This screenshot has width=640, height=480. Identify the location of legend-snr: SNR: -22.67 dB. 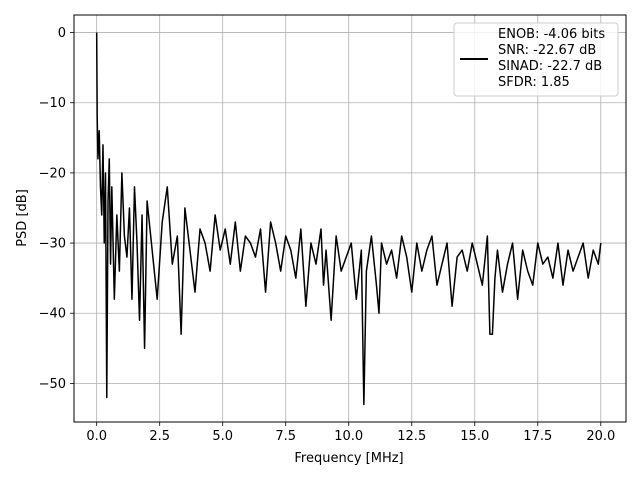
(547, 50).